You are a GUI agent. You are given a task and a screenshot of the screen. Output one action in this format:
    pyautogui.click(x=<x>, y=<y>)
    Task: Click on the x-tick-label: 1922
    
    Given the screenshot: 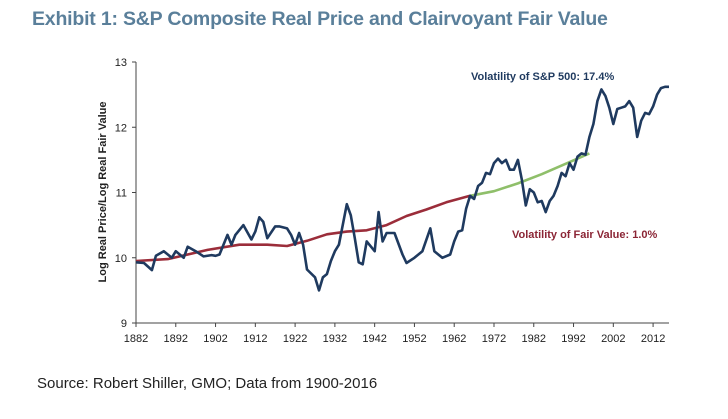 What is the action you would take?
    pyautogui.click(x=295, y=339)
    